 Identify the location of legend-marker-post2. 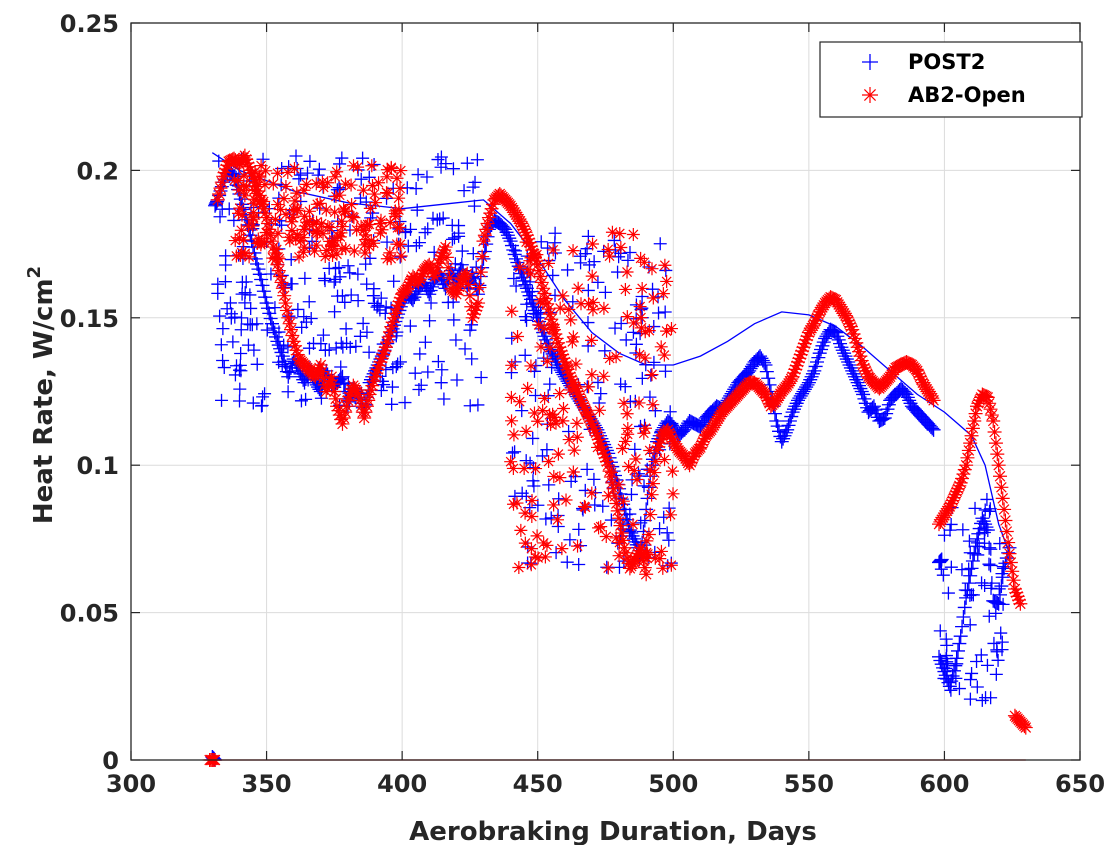
(870, 62).